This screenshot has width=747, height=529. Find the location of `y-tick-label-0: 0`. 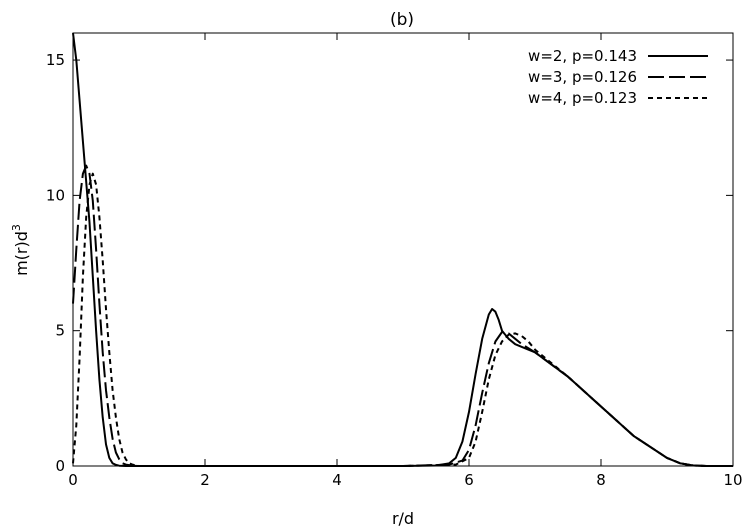

y-tick-label-0: 0 is located at coordinates (60, 466).